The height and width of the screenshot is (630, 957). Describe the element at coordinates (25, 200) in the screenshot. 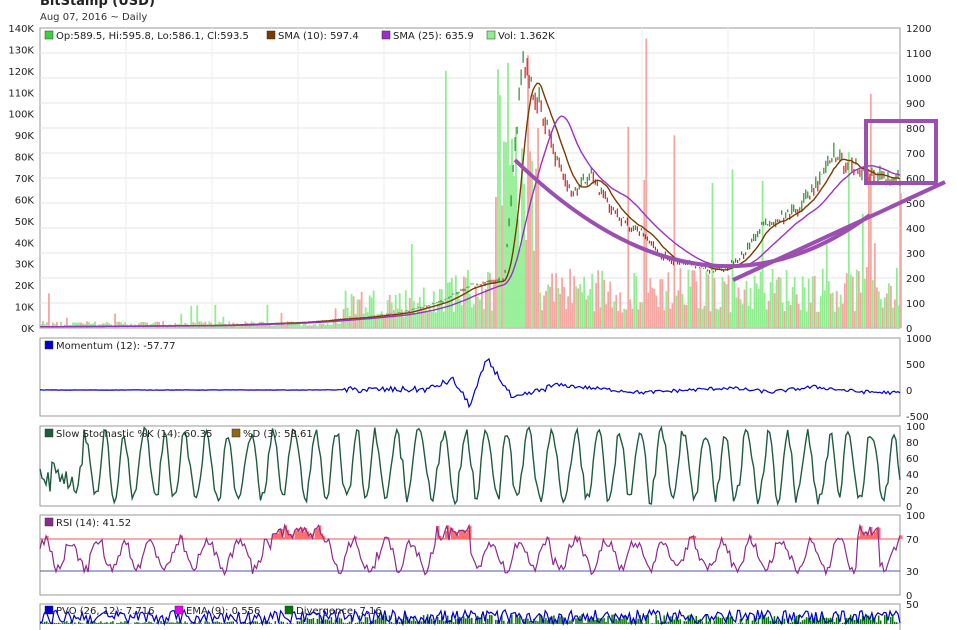

I see `volume-axis-tick: 60K` at that location.